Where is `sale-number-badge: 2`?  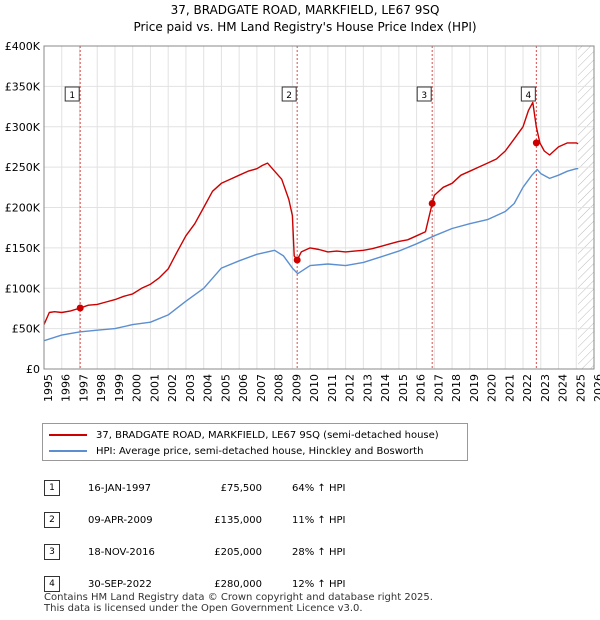
sale-number-badge: 2 is located at coordinates (52, 520).